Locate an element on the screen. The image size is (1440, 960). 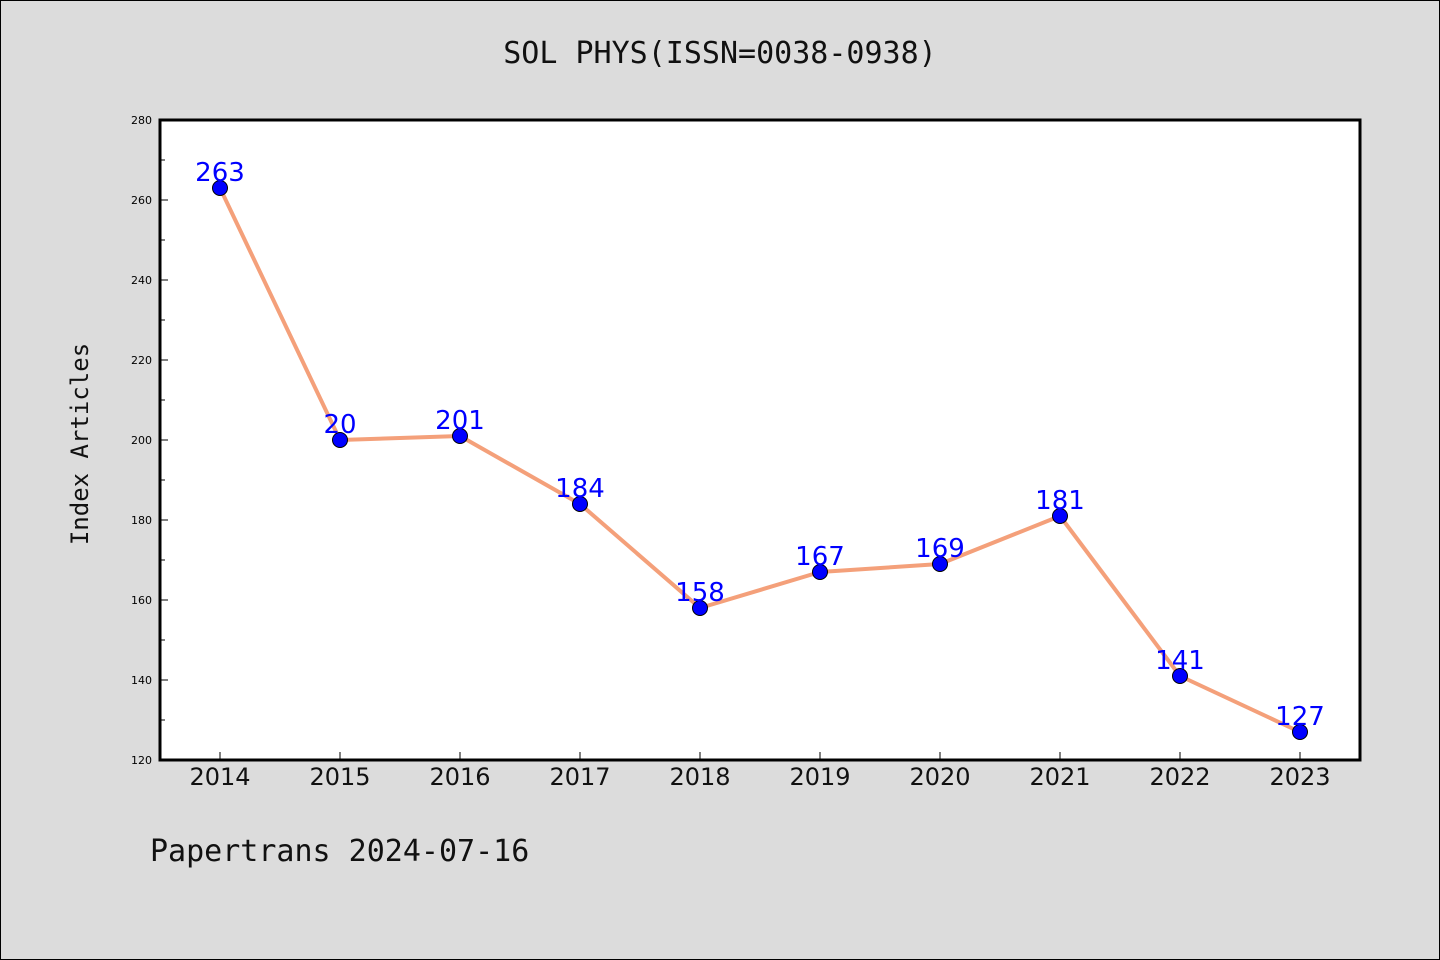
data-label: 20 is located at coordinates (339, 425).